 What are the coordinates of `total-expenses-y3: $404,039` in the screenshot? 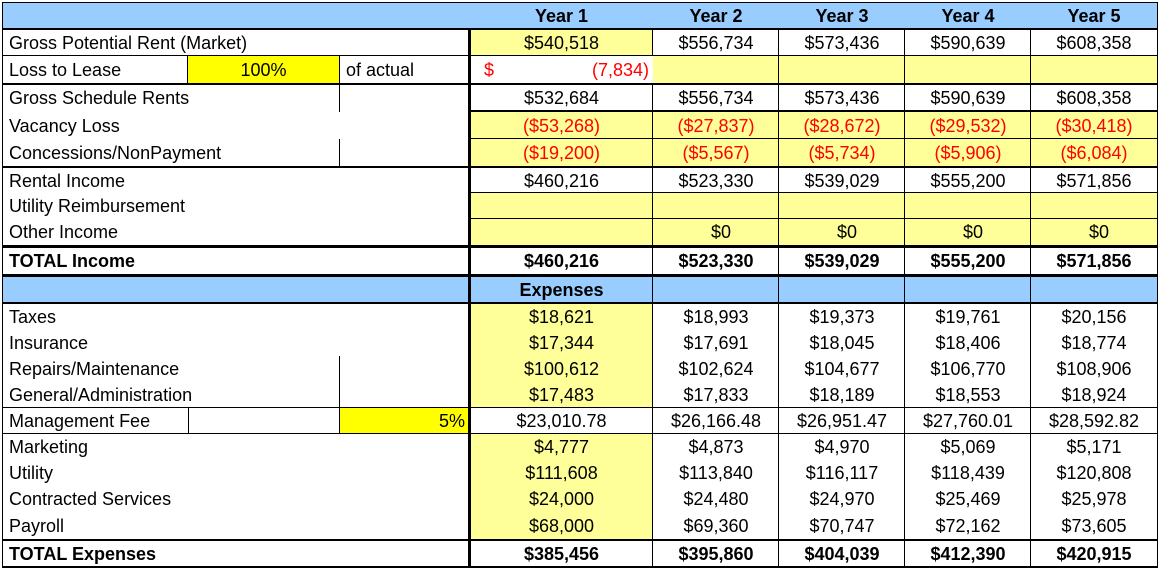 It's located at (842, 553).